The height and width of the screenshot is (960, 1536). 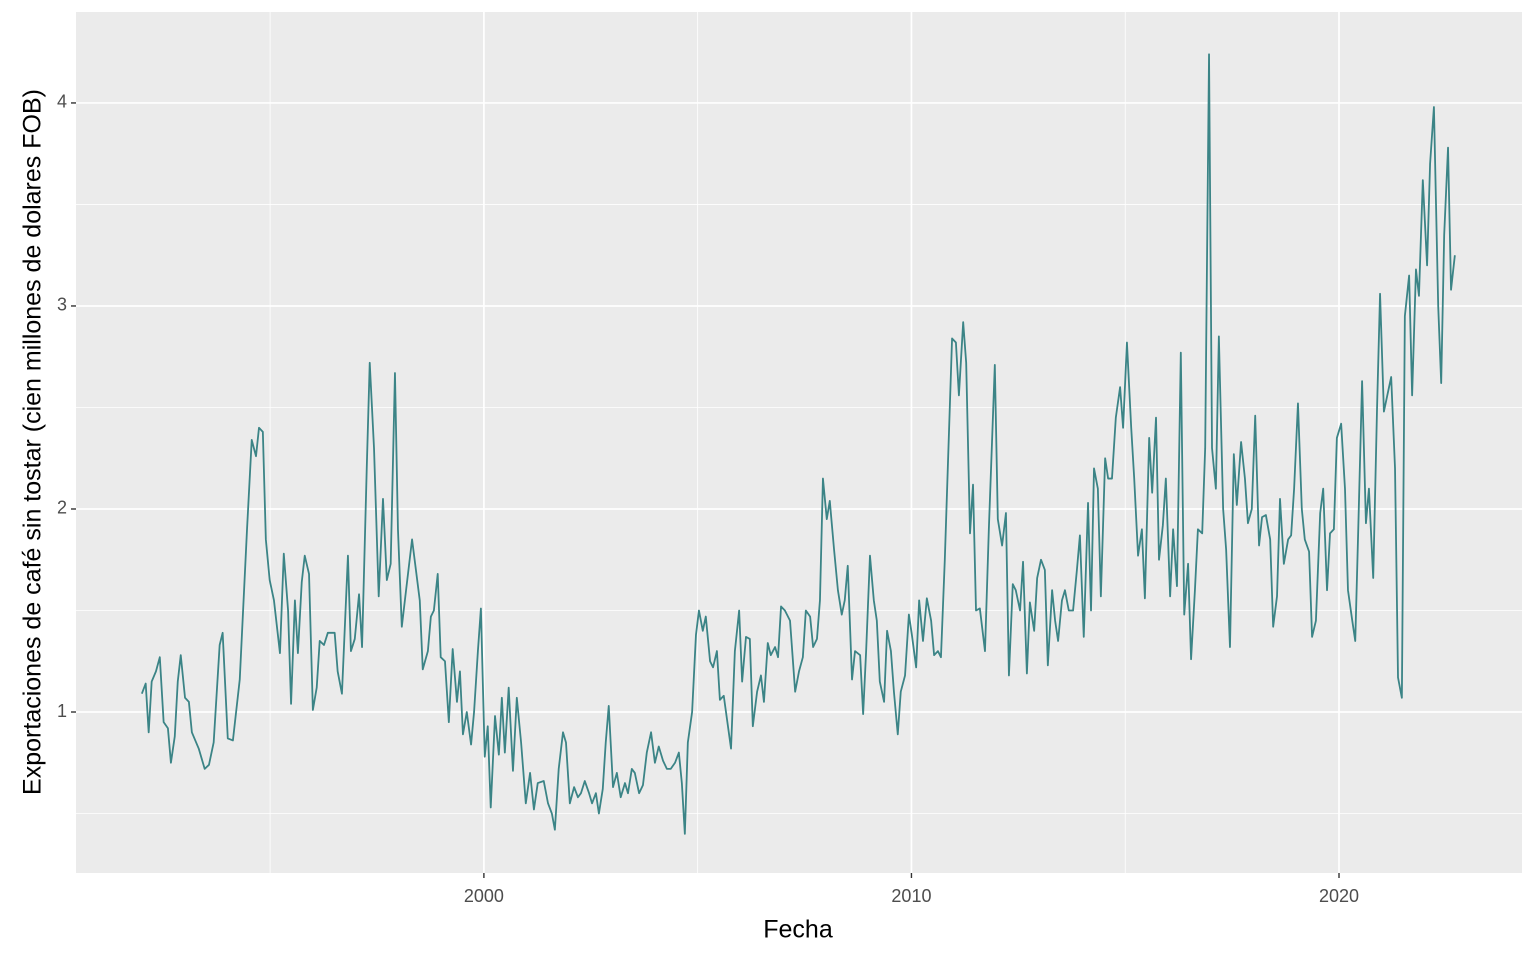 I want to click on x-tick-label: 2000, so click(x=484, y=896).